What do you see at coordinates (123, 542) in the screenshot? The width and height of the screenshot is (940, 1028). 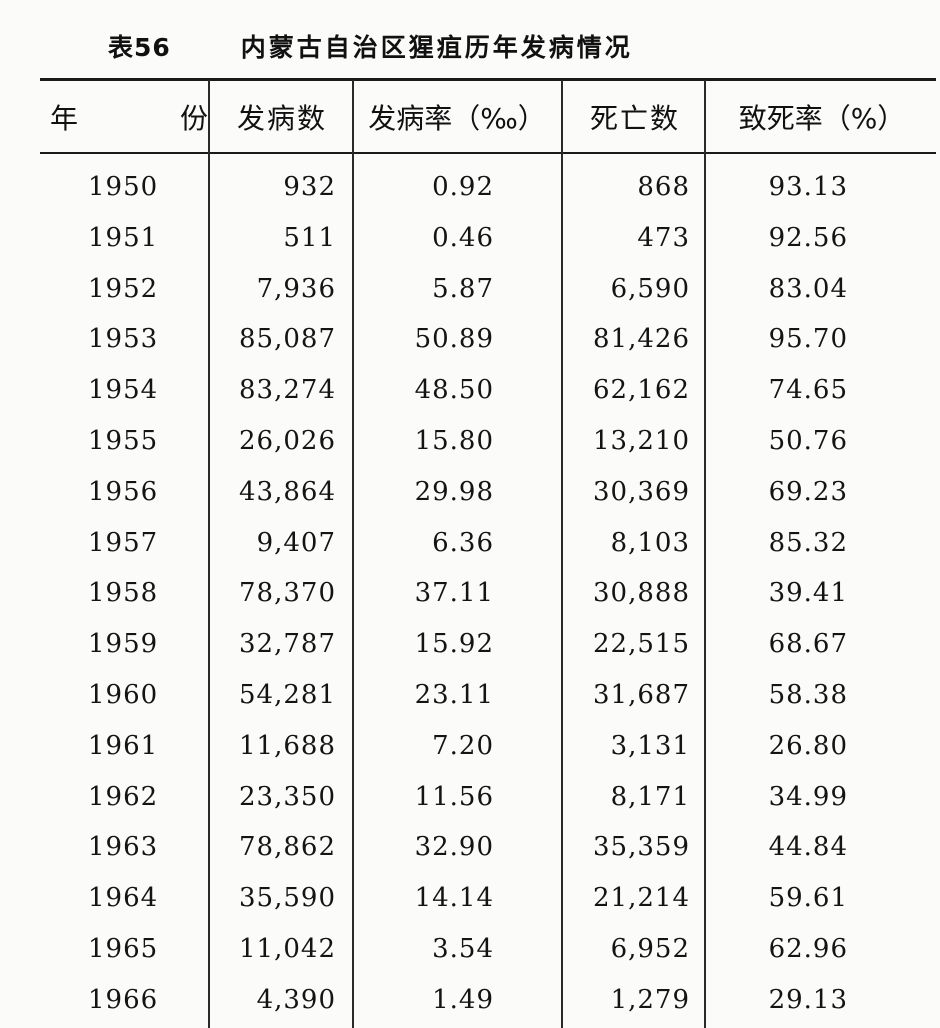 I see `cell-year: 1957` at bounding box center [123, 542].